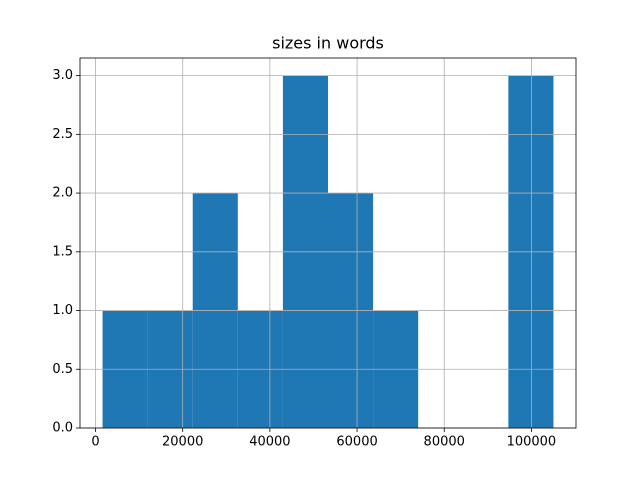 The height and width of the screenshot is (480, 640). I want to click on y-tick-label: 0.0, so click(62, 428).